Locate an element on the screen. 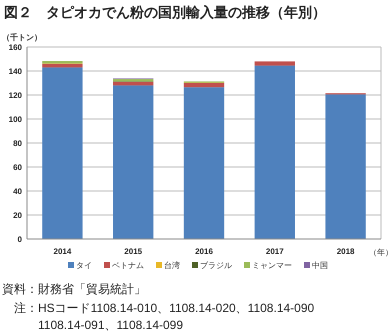 The width and height of the screenshot is (389, 334). text: 資料：財務省「貿易統計」 is located at coordinates (74, 289).